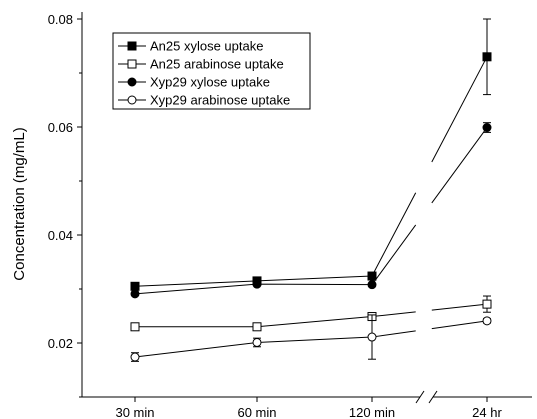 The height and width of the screenshot is (419, 537). Describe the element at coordinates (65, 205) in the screenshot. I see `y-ticks: 0.02 0.04 0.06 0.08` at that location.